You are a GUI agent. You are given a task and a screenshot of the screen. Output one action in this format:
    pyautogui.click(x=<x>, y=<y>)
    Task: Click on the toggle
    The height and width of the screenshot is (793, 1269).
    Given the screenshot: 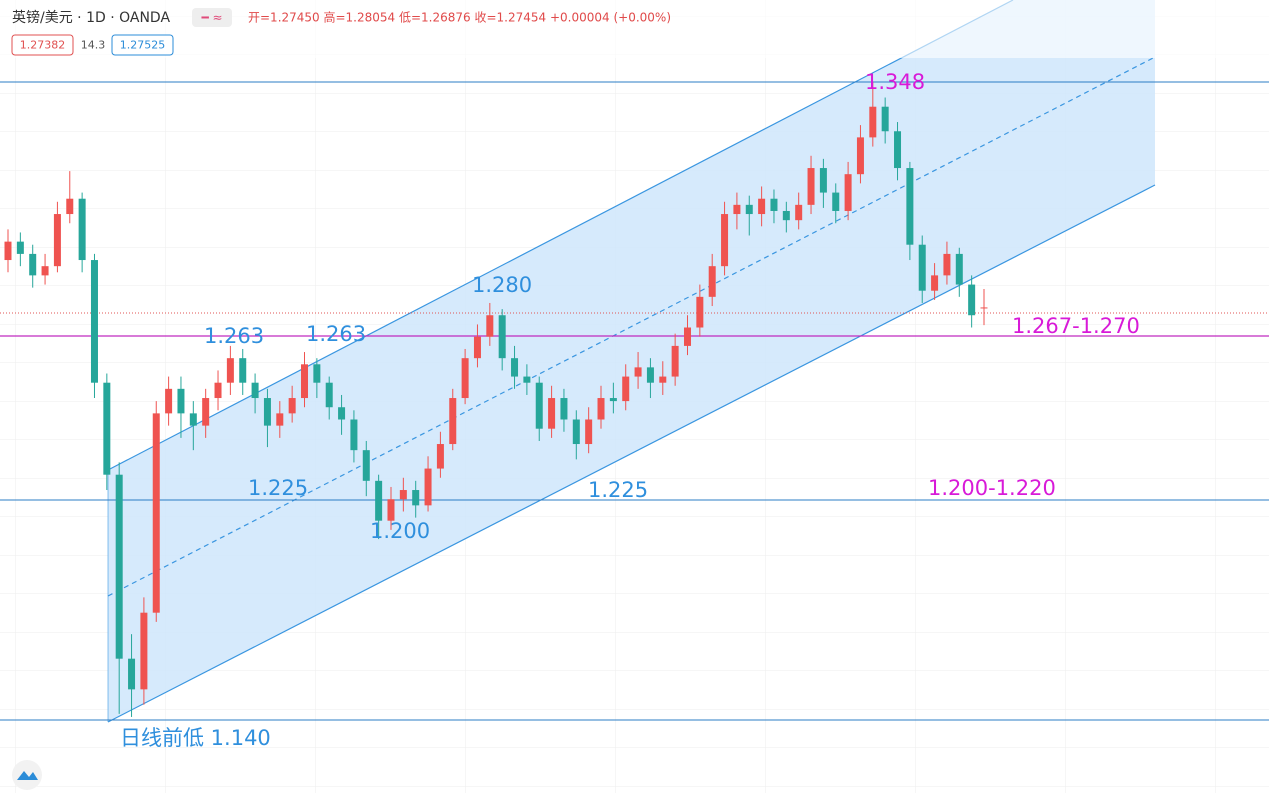 What is the action you would take?
    pyautogui.click(x=212, y=17)
    